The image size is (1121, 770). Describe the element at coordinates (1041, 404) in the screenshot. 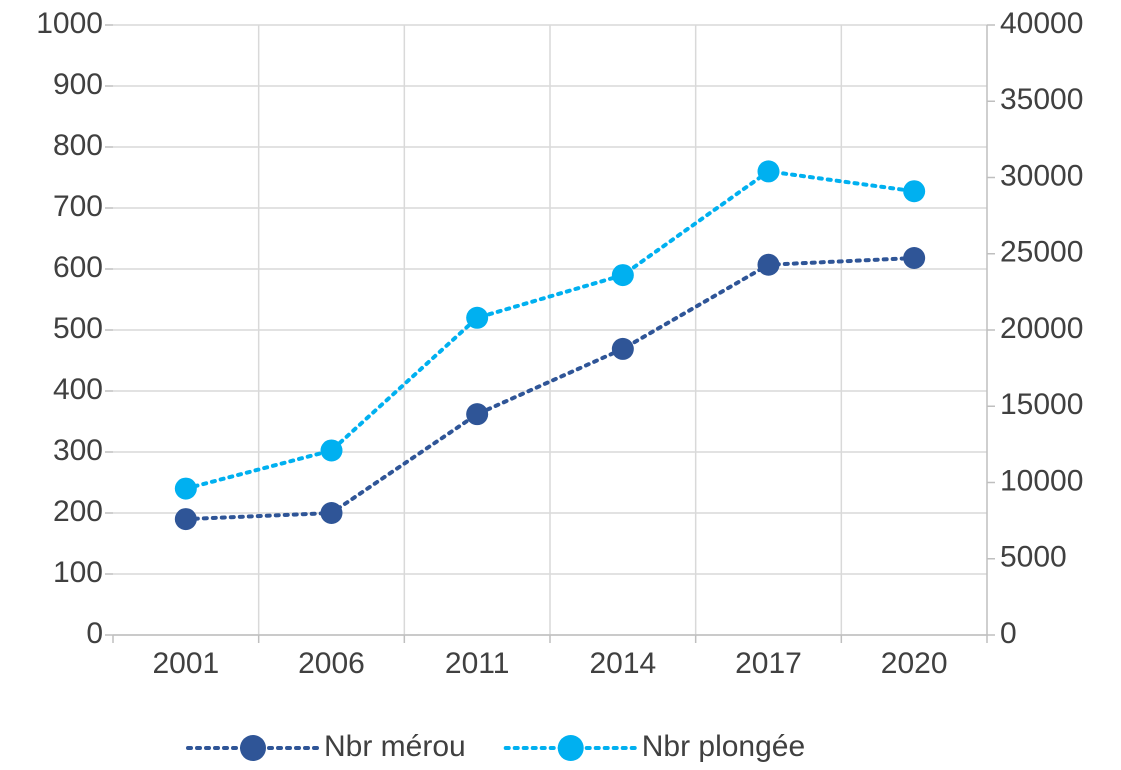

I see `y2-tick-label: 15000` at that location.